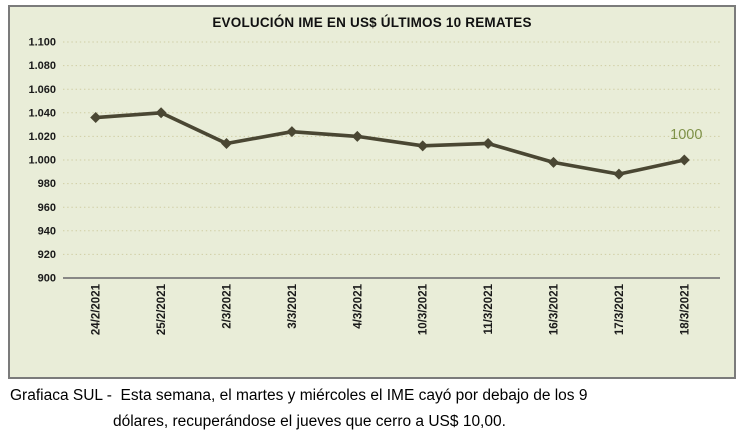 The width and height of the screenshot is (750, 445). I want to click on y-tick-label: 980, so click(47, 184).